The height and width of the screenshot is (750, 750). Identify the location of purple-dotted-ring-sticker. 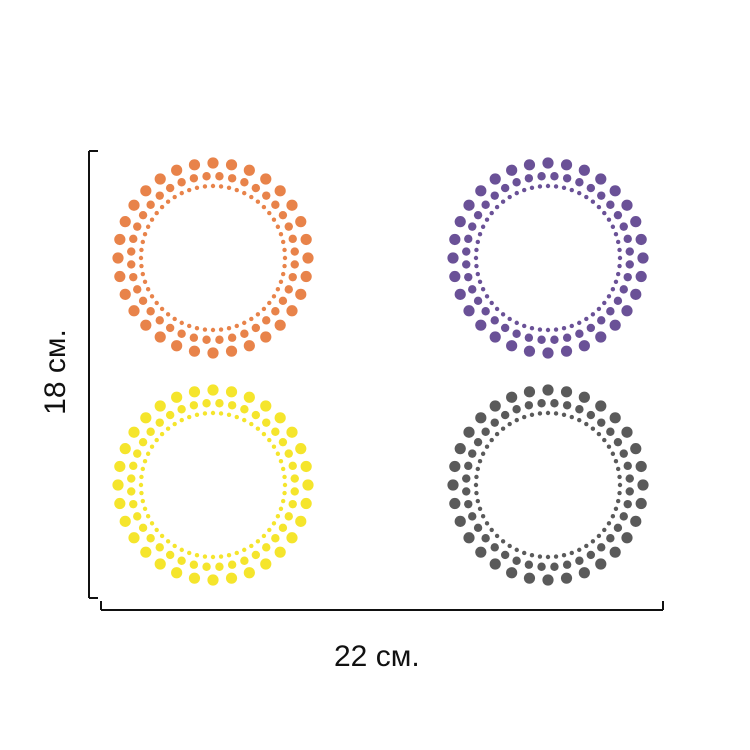
(548, 258).